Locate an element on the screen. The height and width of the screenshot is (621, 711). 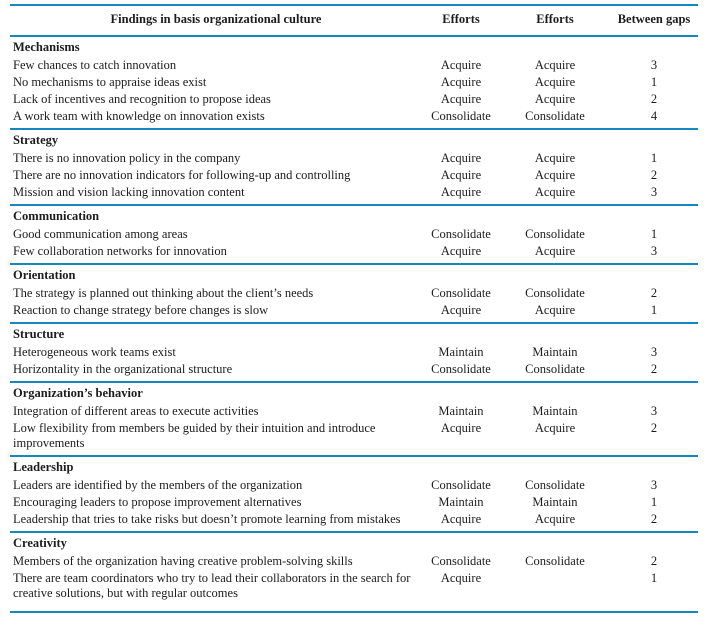
section-heading: Orientation is located at coordinates (44, 275).